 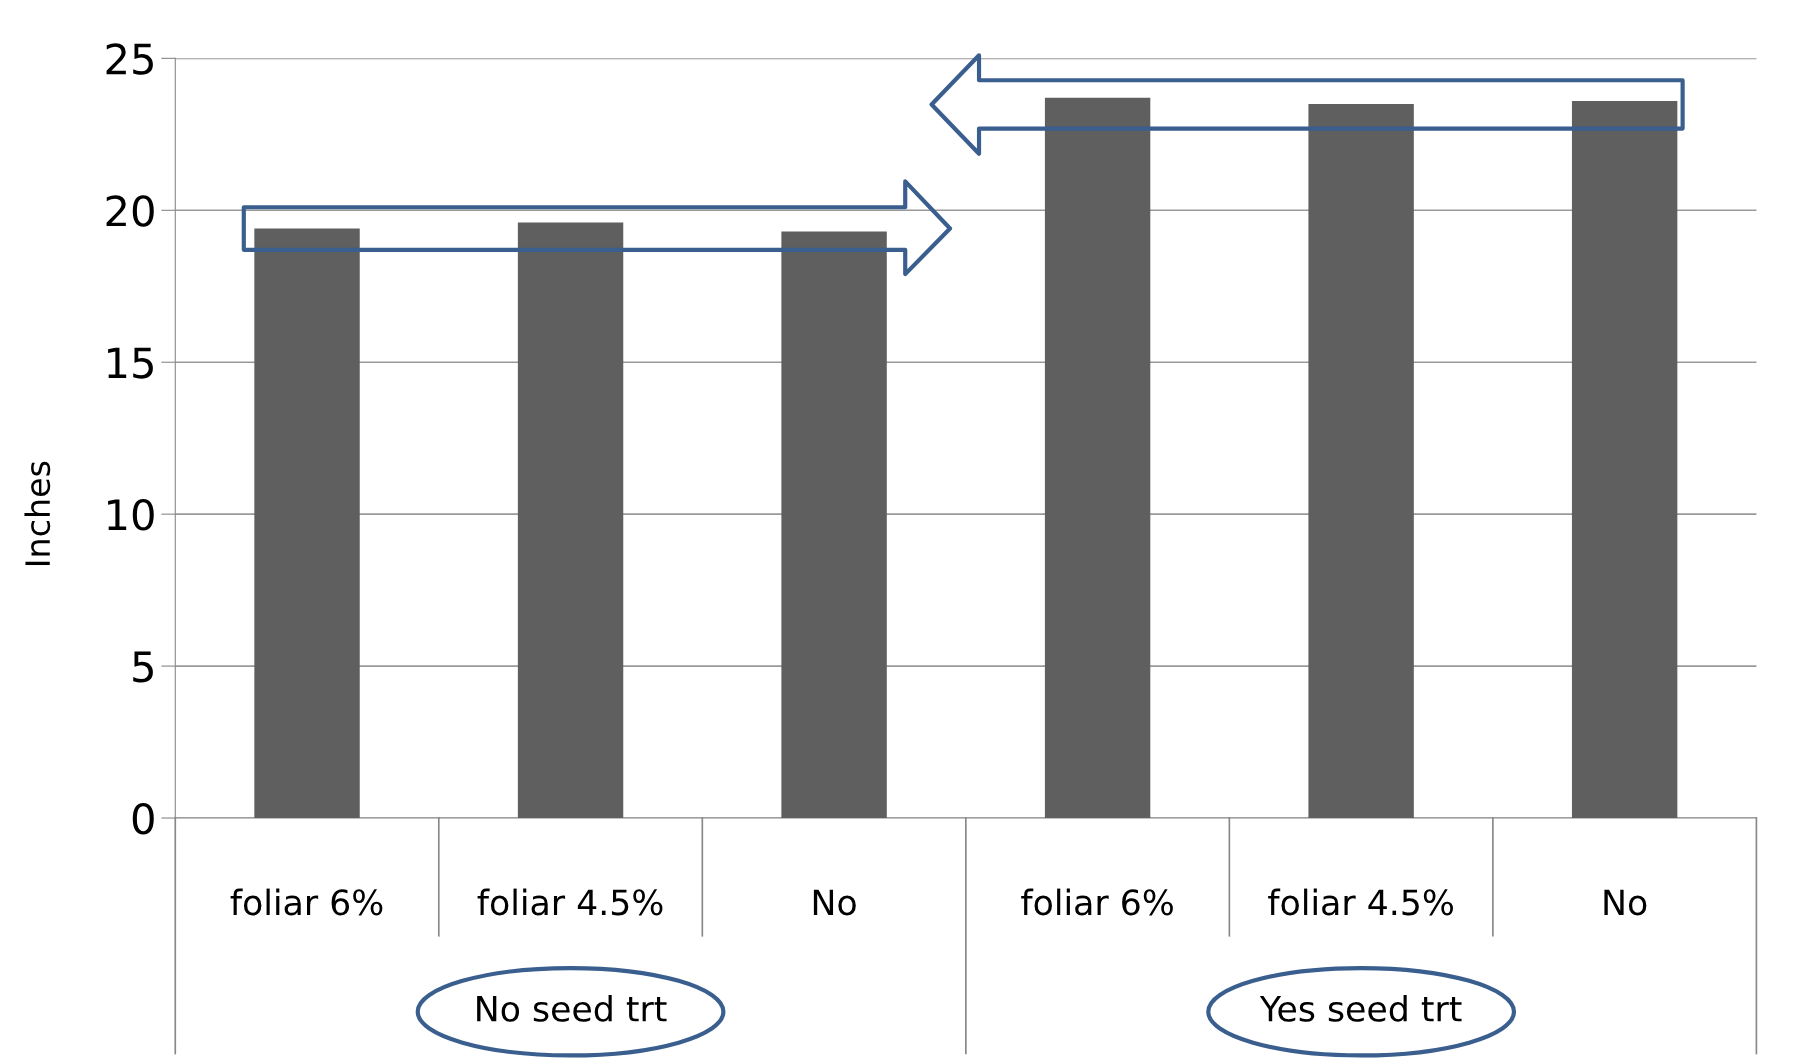 What do you see at coordinates (143, 667) in the screenshot?
I see `y-tick-label: 5` at bounding box center [143, 667].